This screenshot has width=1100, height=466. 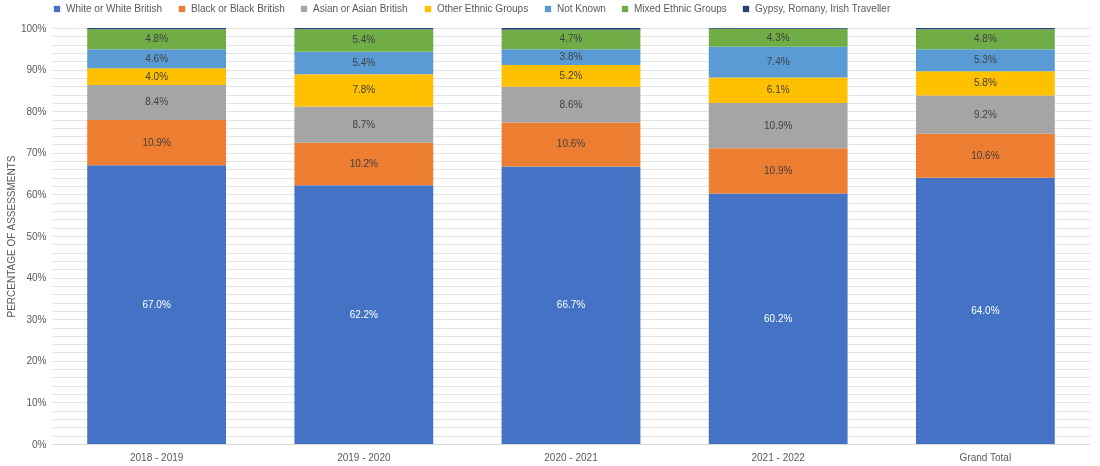 I want to click on y-tick-label: 100%, so click(x=33, y=28).